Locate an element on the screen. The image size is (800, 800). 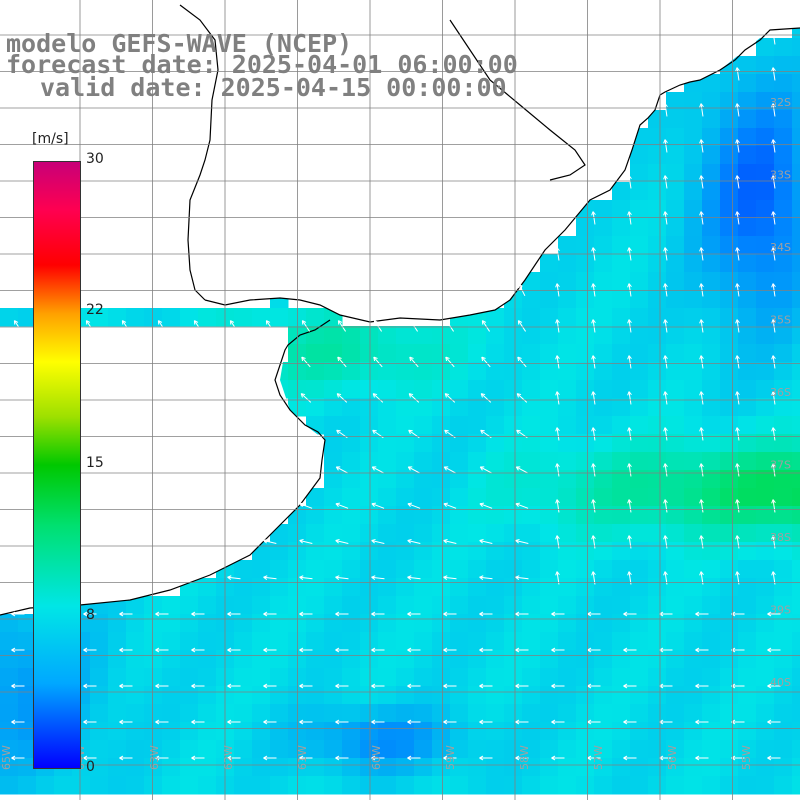
latitude-label: 35S is located at coordinates (780, 320).